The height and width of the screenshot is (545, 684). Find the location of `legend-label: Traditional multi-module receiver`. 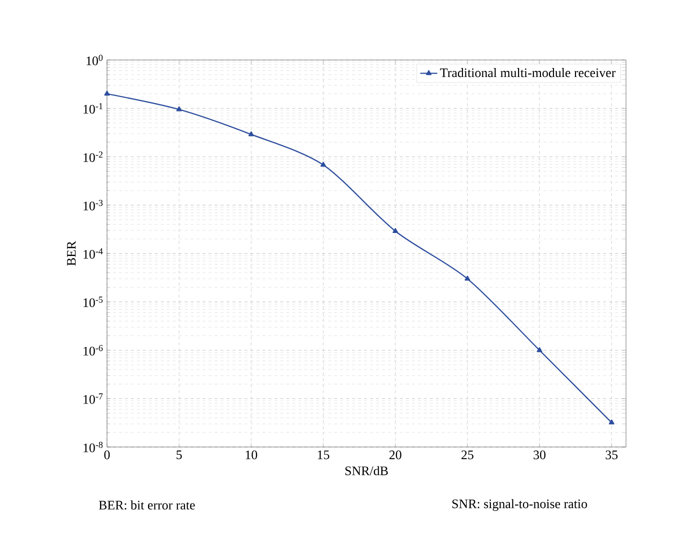

legend-label: Traditional multi-module receiver is located at coordinates (528, 73).